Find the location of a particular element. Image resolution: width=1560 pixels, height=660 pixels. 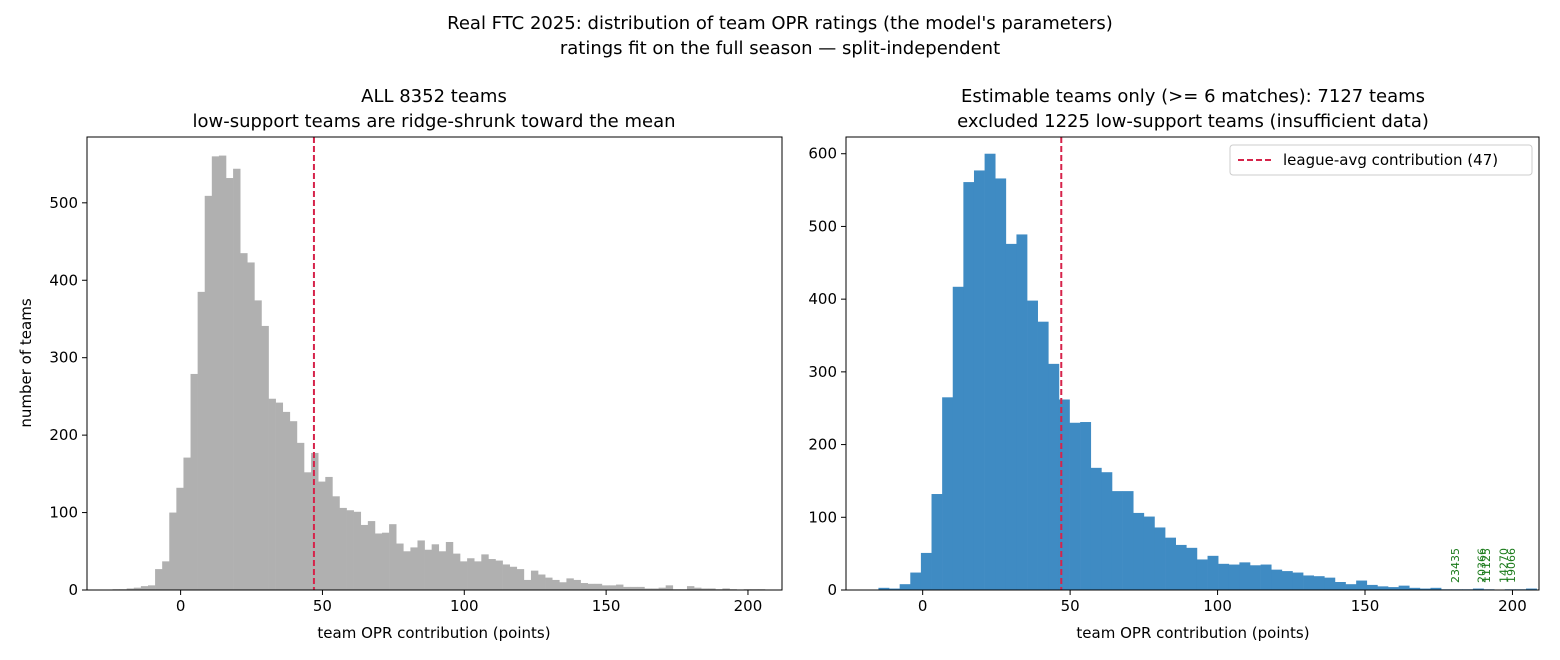

right-x-tick-label: 100 is located at coordinates (1217, 606).